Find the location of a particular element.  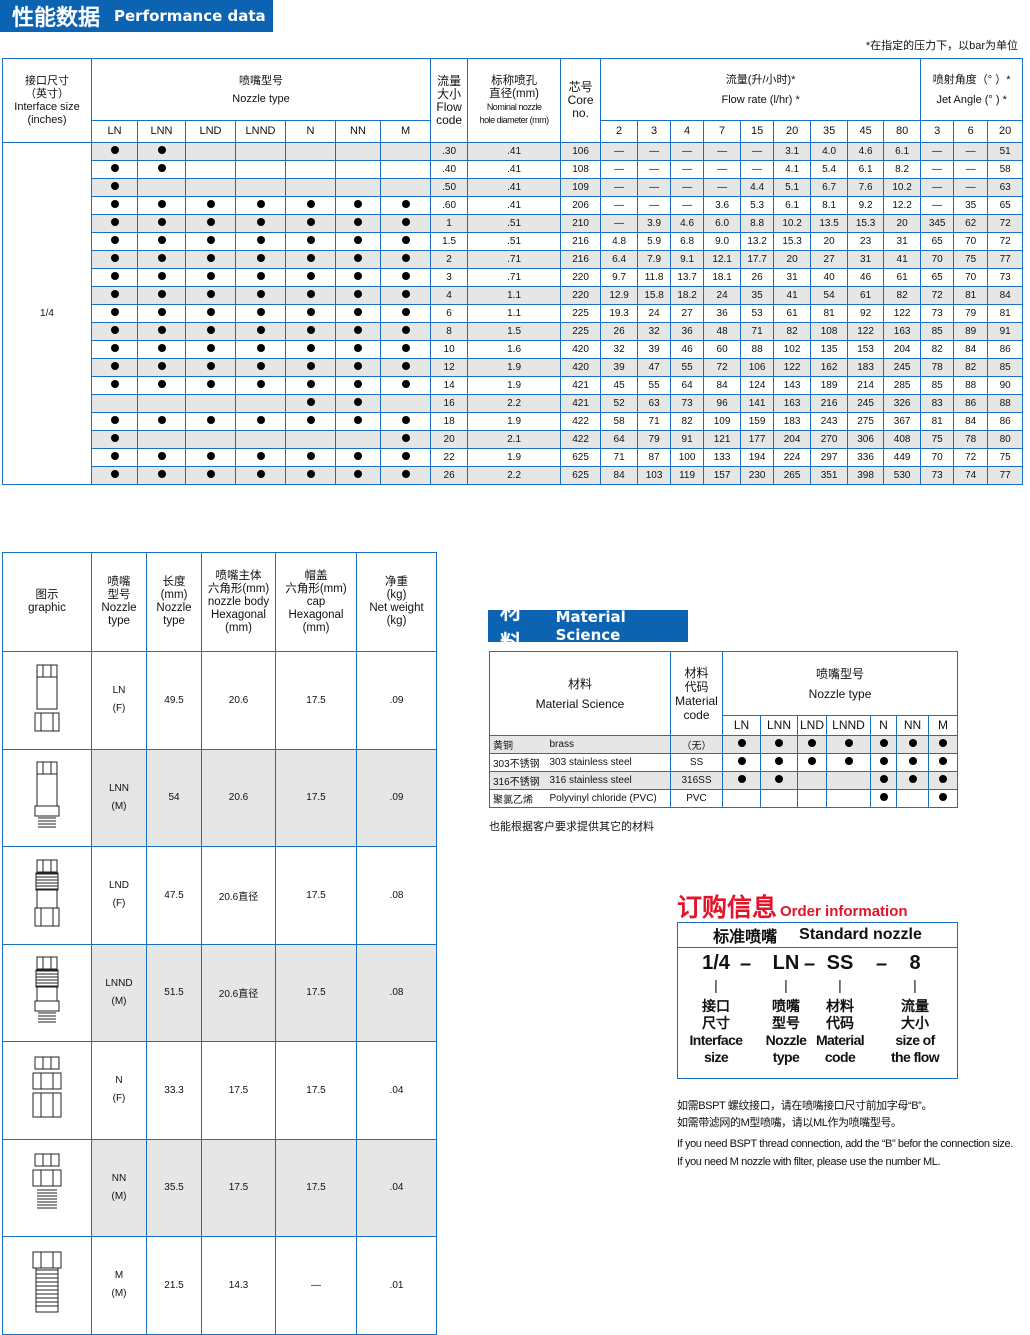

material-name-cn: 聚氯乙烯 is located at coordinates (519, 798).